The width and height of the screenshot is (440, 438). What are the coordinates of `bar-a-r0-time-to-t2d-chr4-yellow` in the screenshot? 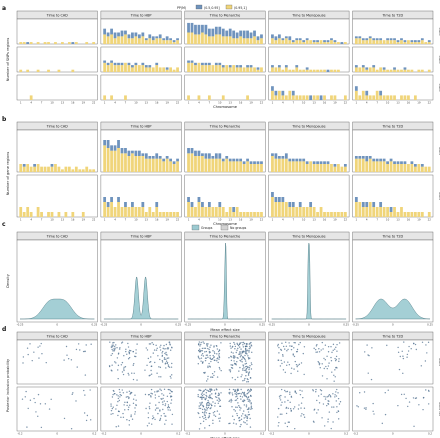 It's located at (367, 42).